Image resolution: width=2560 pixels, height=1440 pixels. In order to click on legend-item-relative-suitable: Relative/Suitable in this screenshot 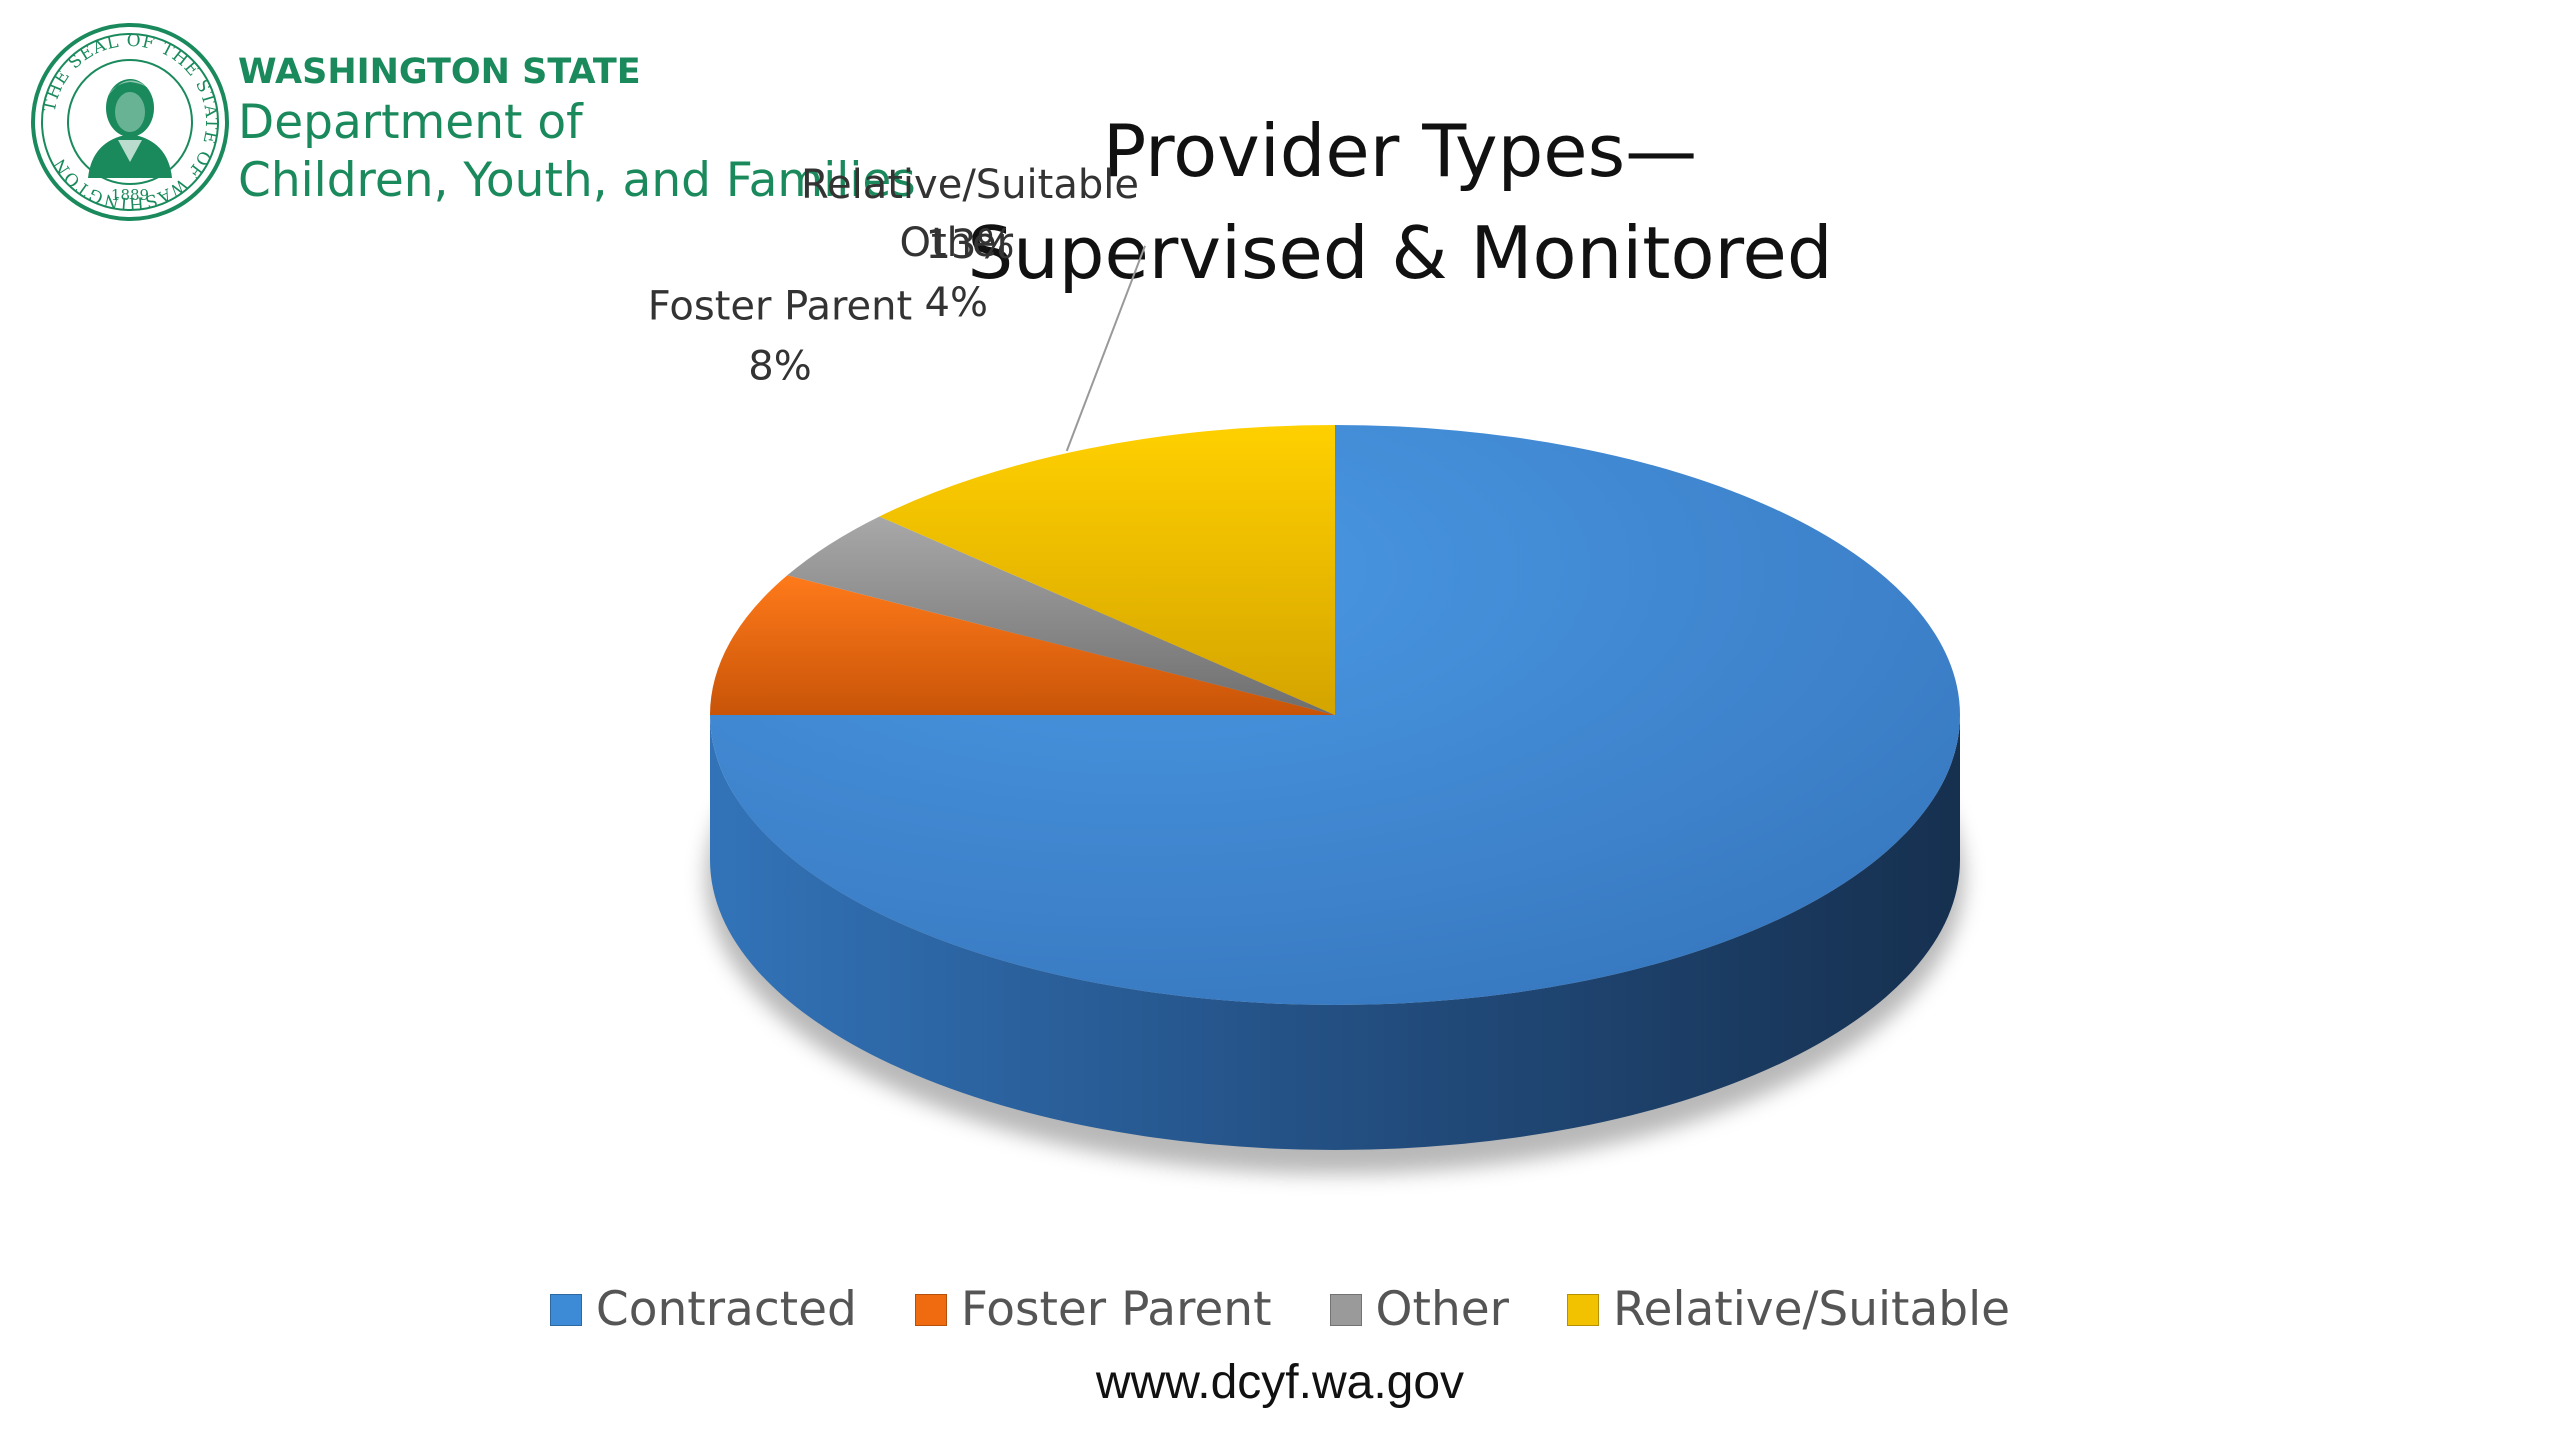, I will do `click(1788, 1309)`.